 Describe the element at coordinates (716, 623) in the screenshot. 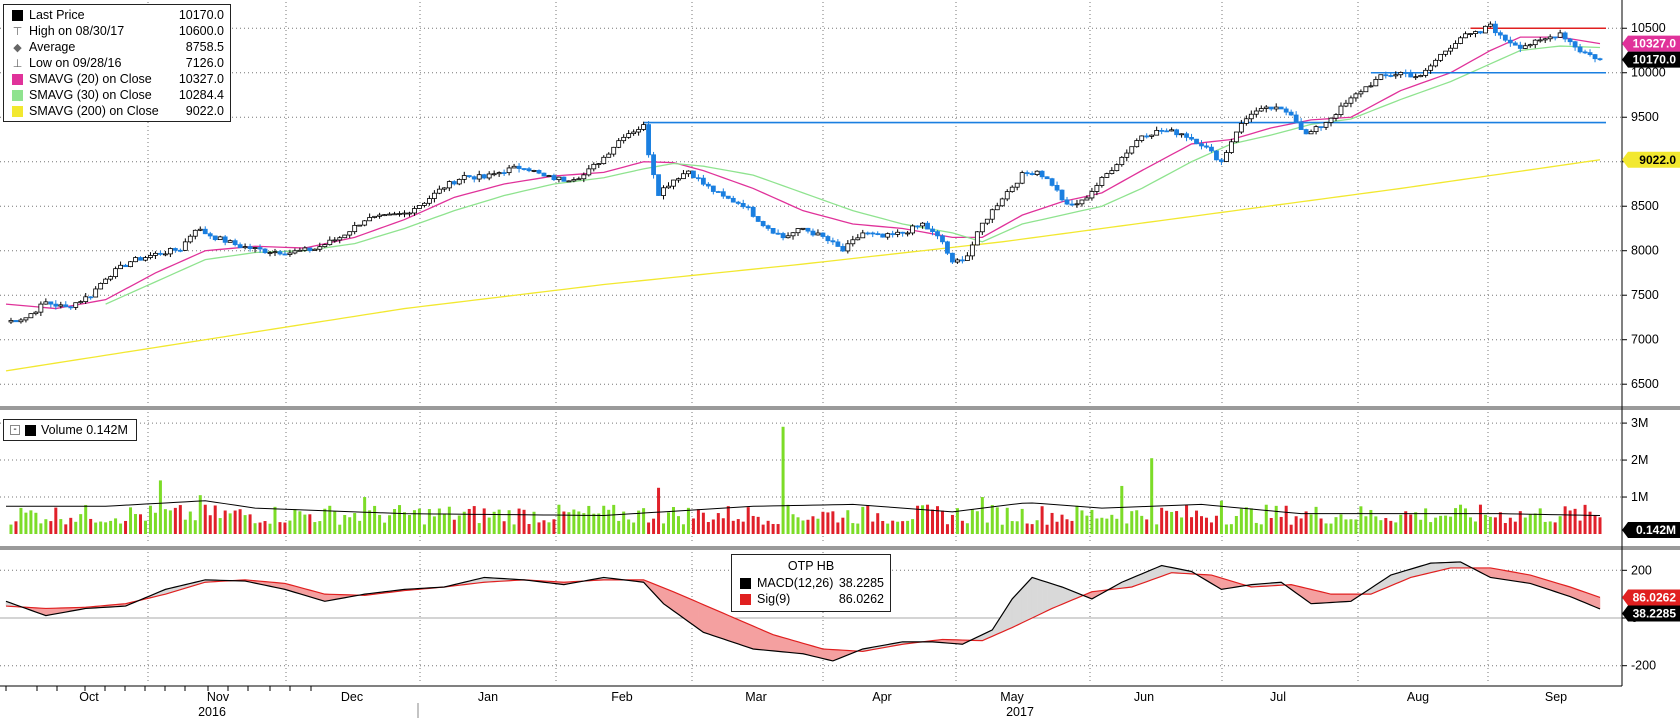

I see `macd-fill` at that location.